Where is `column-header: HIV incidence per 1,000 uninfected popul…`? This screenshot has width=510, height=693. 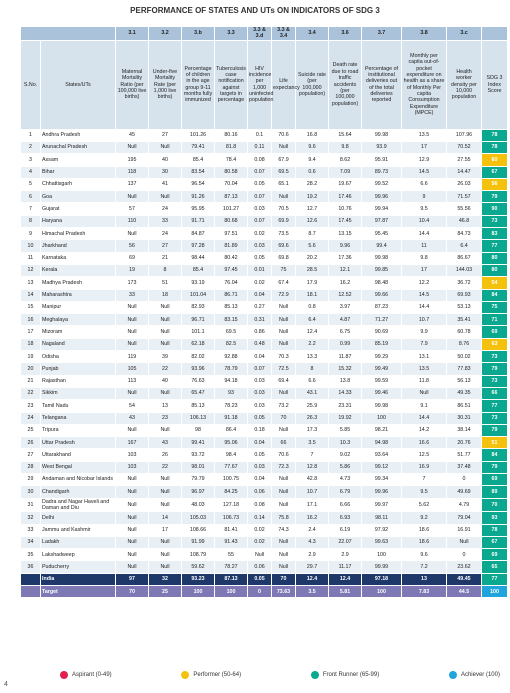 column-header: HIV incidence per 1,000 uninfected popul… is located at coordinates (260, 84).